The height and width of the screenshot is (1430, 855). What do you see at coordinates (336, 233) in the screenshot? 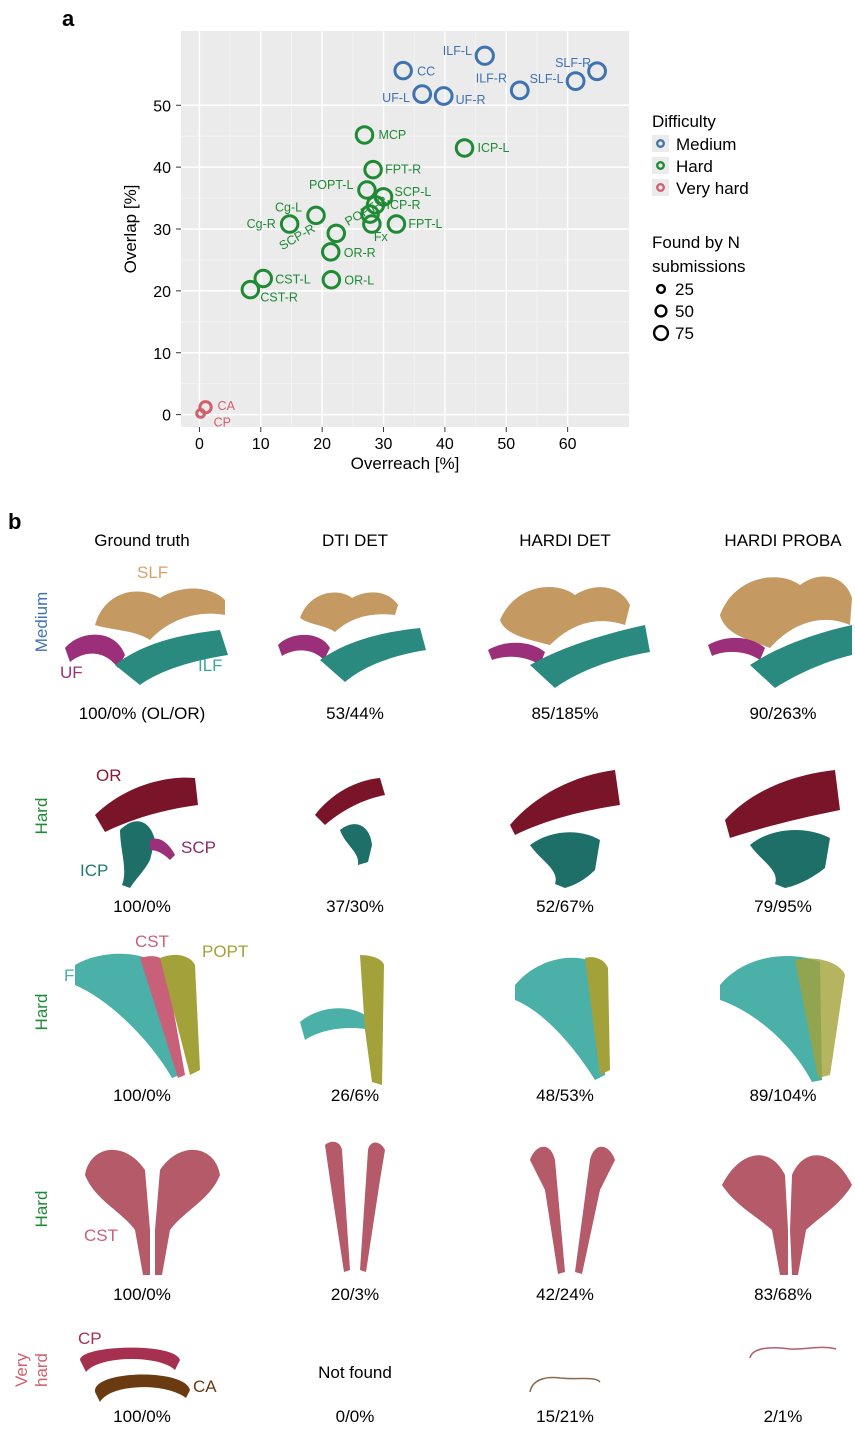
I see `point-scp-r` at bounding box center [336, 233].